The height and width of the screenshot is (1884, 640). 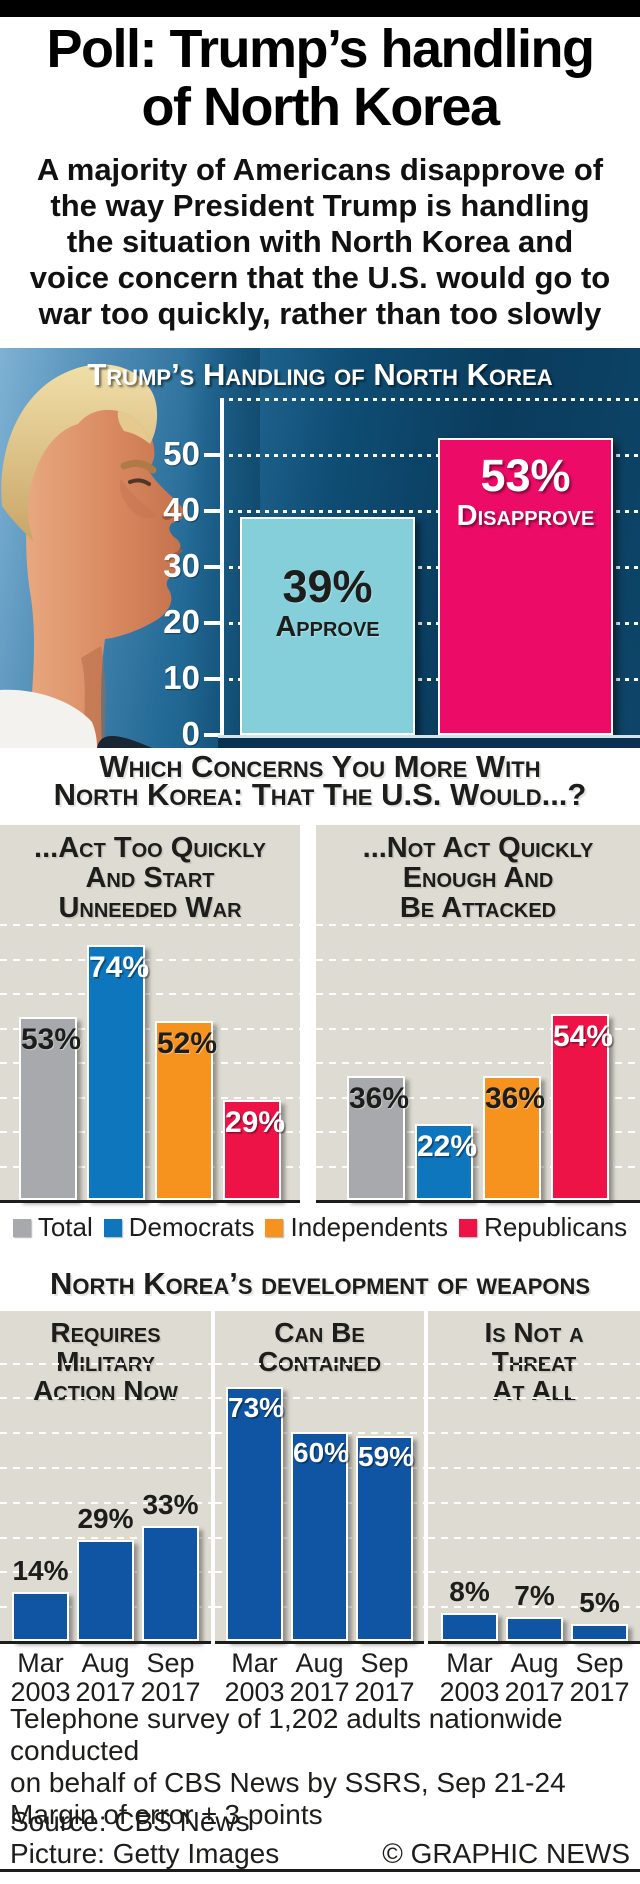 What do you see at coordinates (469, 1591) in the screenshot?
I see `bar-value-label: 8%` at bounding box center [469, 1591].